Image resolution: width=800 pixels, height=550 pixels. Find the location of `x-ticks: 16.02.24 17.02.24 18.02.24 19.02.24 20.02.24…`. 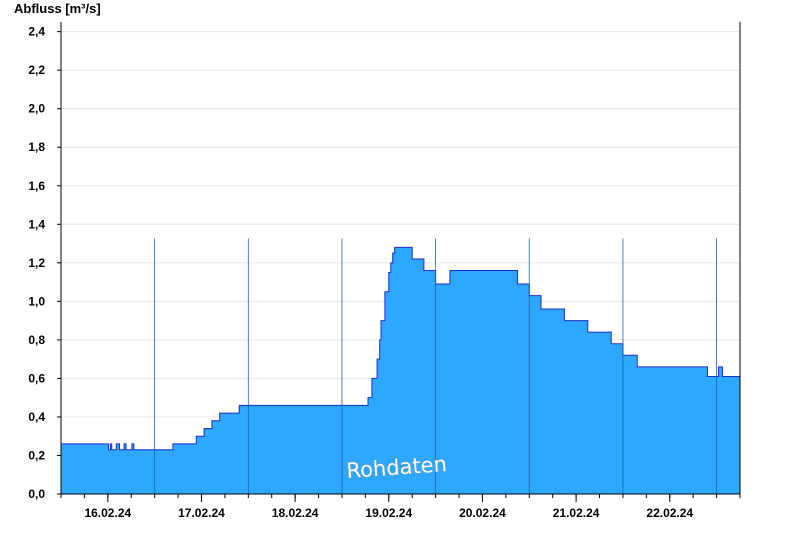

x-ticks: 16.02.24 17.02.24 18.02.24 19.02.24 20.02.24… is located at coordinates (400, 507).